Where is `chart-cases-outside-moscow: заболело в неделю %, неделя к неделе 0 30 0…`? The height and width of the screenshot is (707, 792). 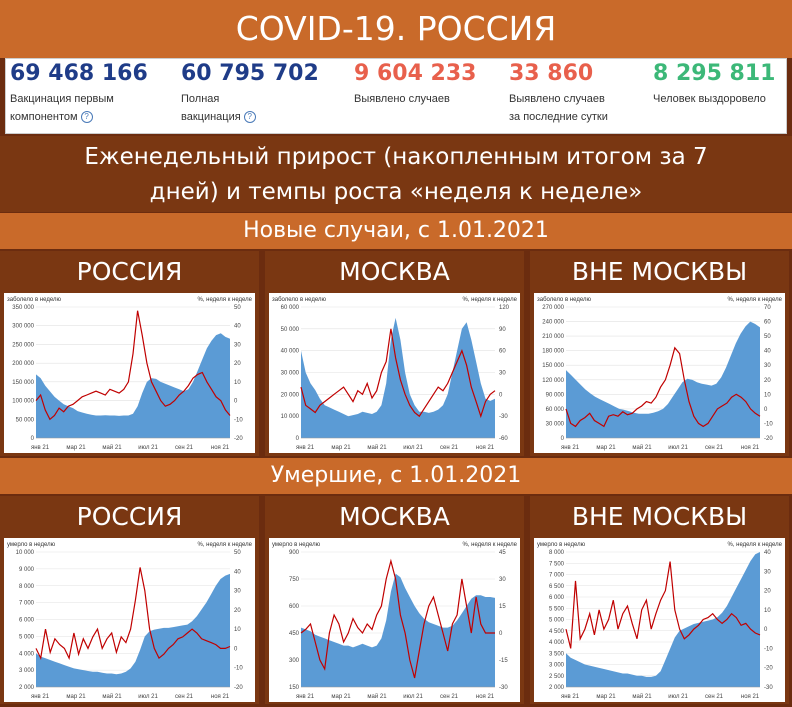 chart-cases-outside-moscow: заболело в неделю %, неделя к неделе 0 30 0… is located at coordinates (659, 373).